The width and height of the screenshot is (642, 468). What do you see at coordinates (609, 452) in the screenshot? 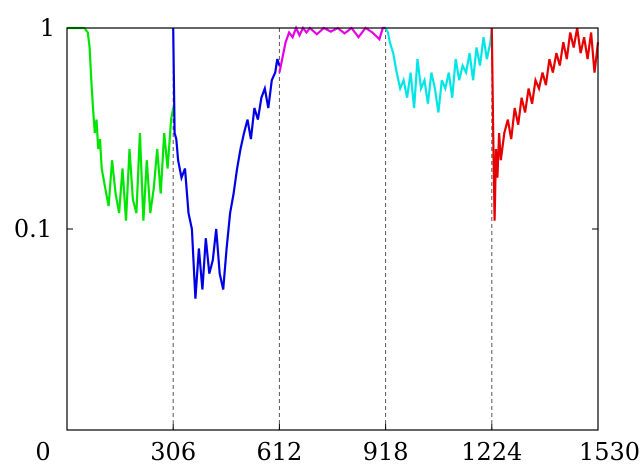
I see `x-tick-label: 1530` at bounding box center [609, 452].